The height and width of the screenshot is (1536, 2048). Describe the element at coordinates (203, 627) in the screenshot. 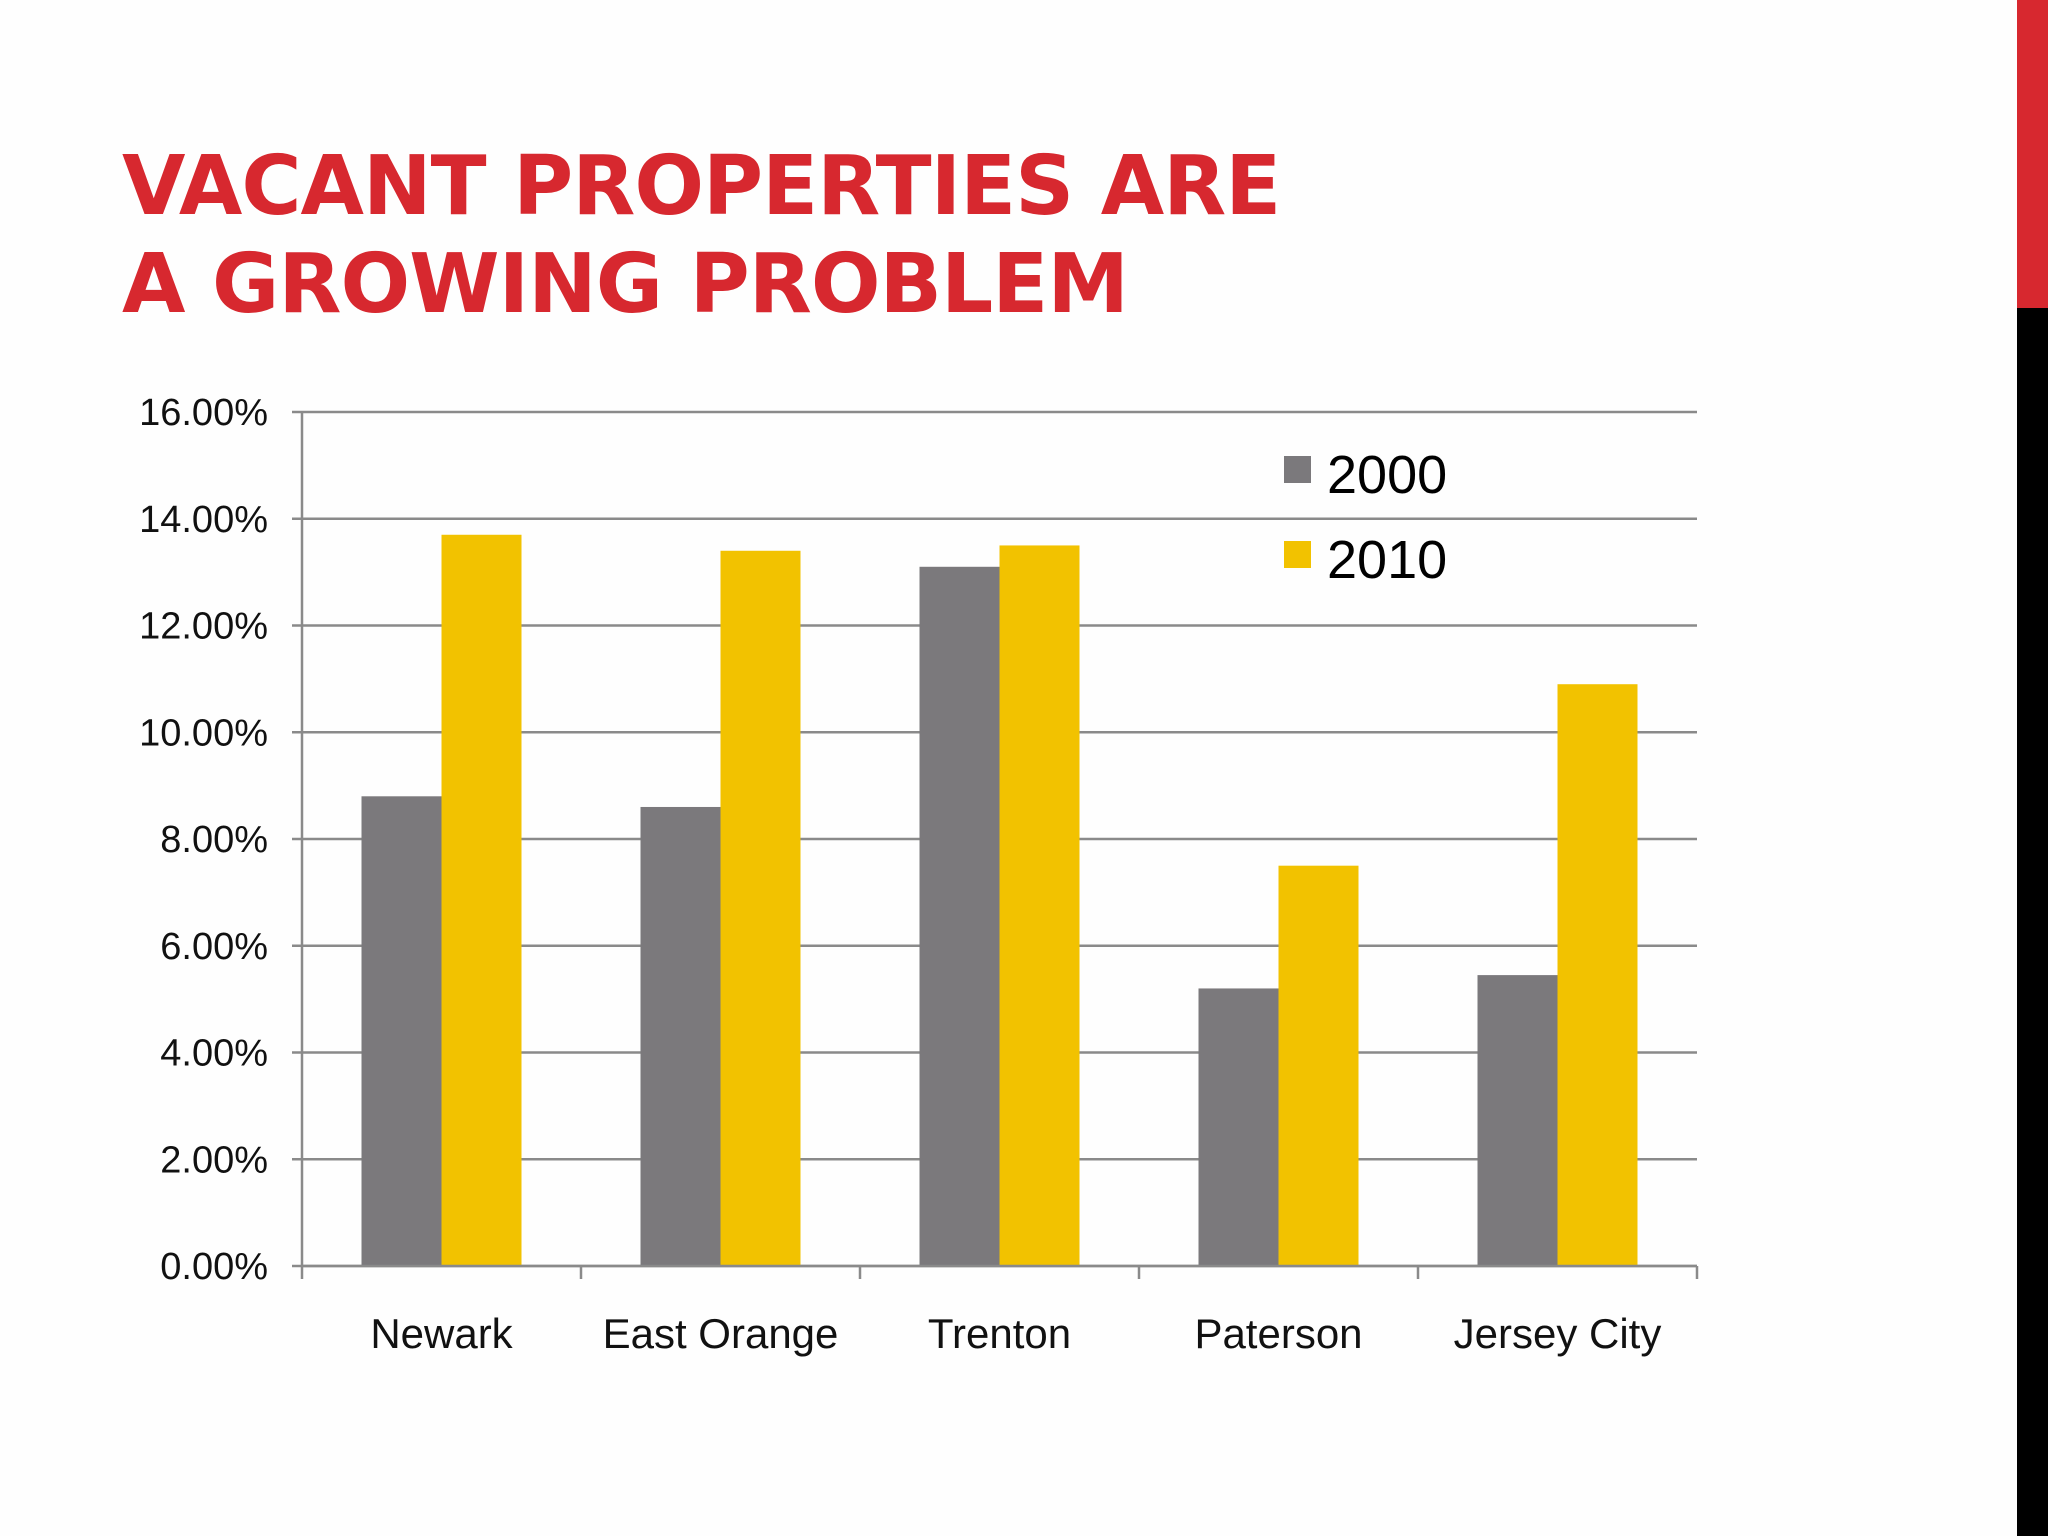

I see `y-tick-label: 12.00%` at that location.